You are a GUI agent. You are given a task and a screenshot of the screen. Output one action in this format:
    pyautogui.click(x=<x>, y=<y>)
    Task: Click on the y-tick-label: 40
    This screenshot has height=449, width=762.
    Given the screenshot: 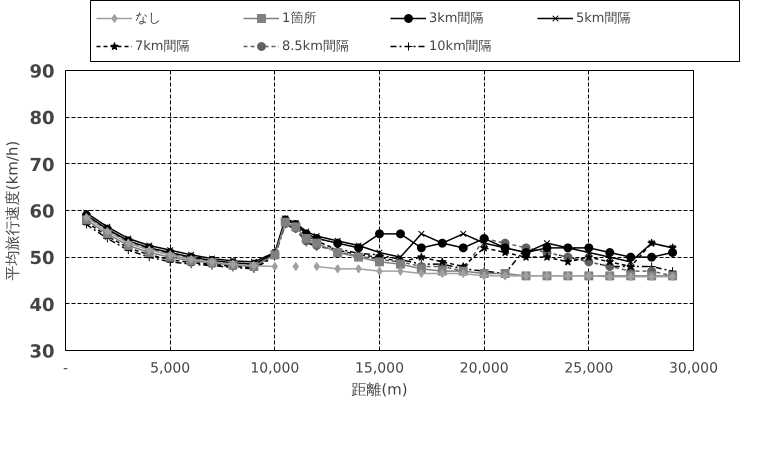 What is the action you would take?
    pyautogui.click(x=42, y=305)
    